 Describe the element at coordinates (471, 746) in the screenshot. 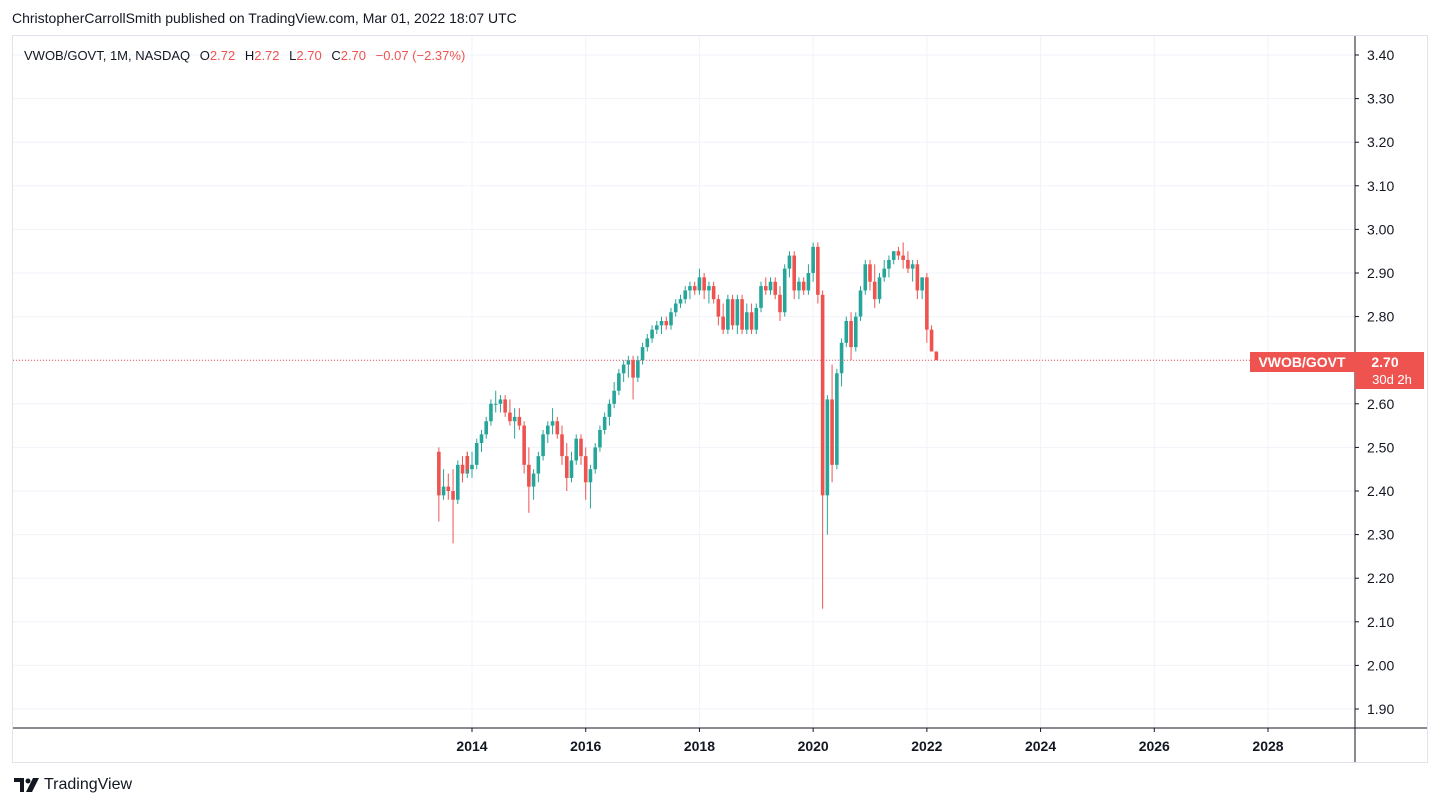

I see `time-tick-label: 2014` at that location.